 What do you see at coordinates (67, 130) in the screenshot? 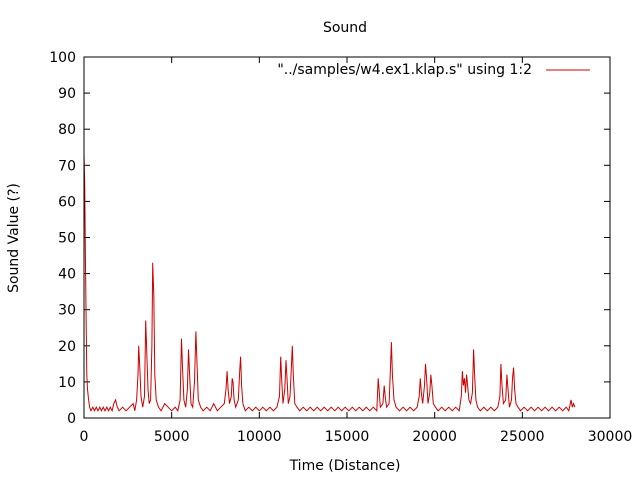
I see `y-tick-label: 80` at bounding box center [67, 130].